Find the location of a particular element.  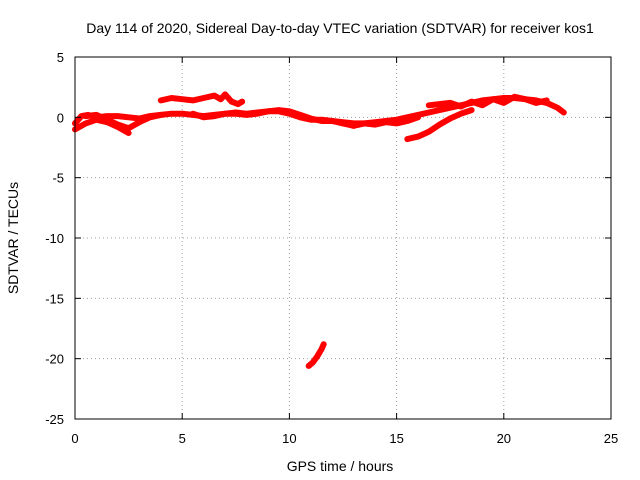

y-tick-label: -15 is located at coordinates (54, 298).